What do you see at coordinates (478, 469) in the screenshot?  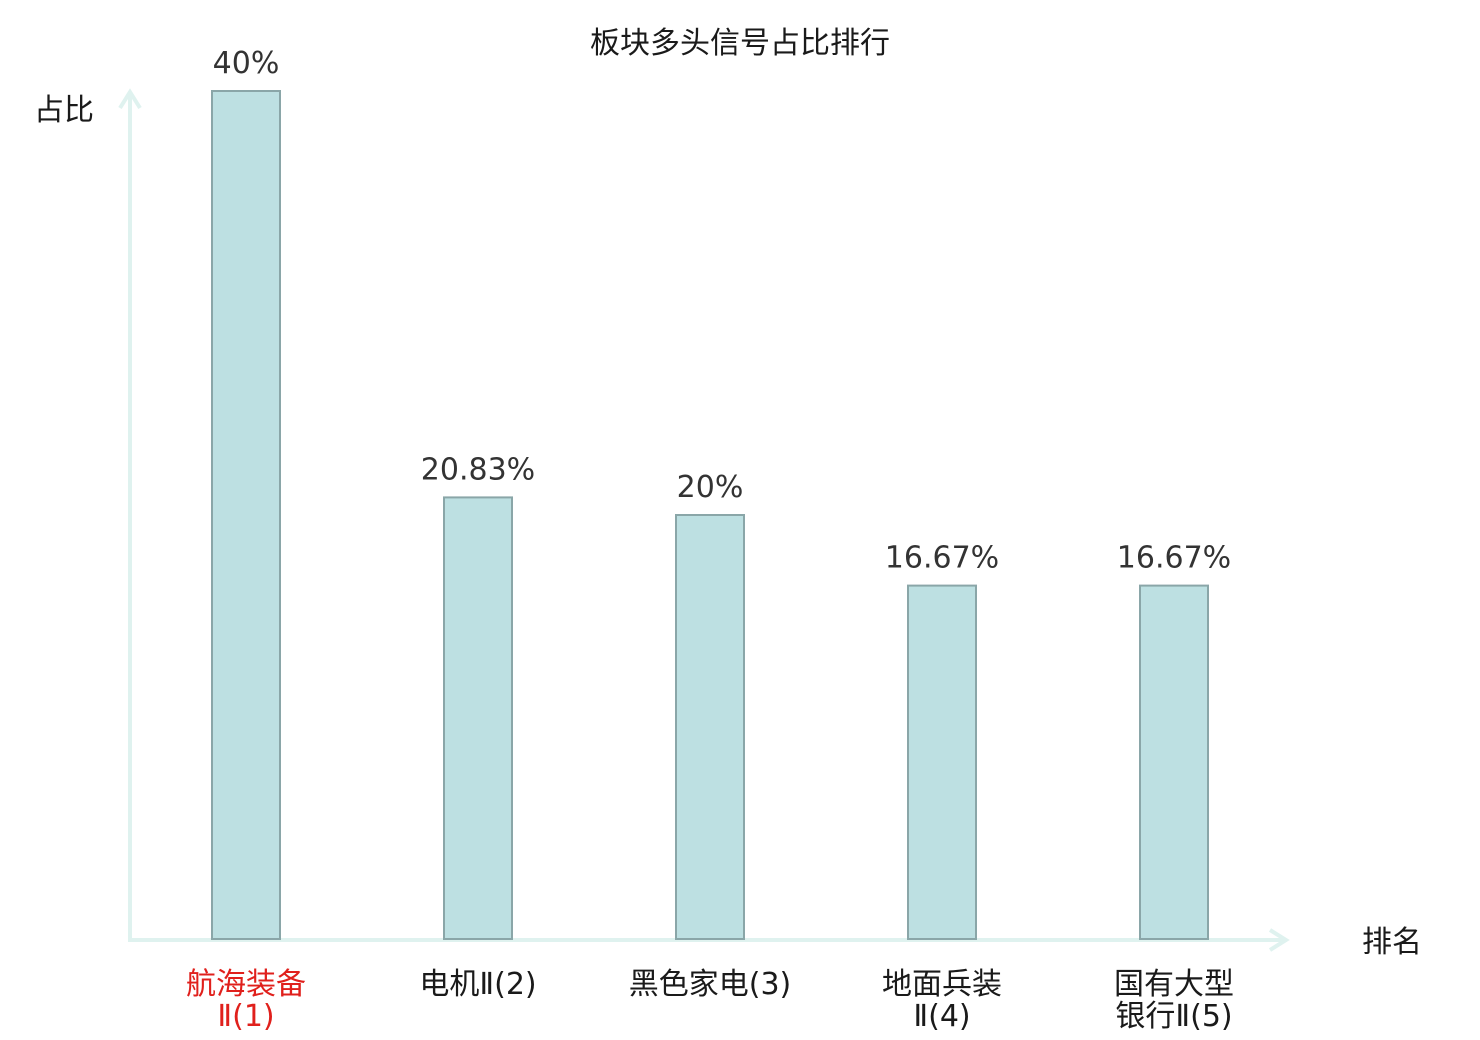 I see `value-label-2: 20.83%` at bounding box center [478, 469].